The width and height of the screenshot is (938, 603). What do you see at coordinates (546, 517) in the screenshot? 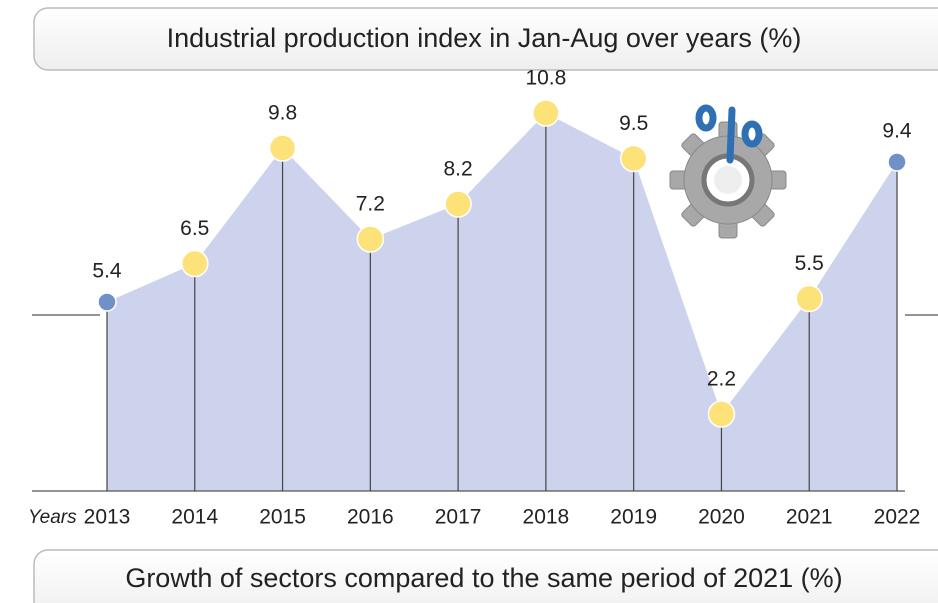
I see `x-tick-label: 2018` at bounding box center [546, 517].